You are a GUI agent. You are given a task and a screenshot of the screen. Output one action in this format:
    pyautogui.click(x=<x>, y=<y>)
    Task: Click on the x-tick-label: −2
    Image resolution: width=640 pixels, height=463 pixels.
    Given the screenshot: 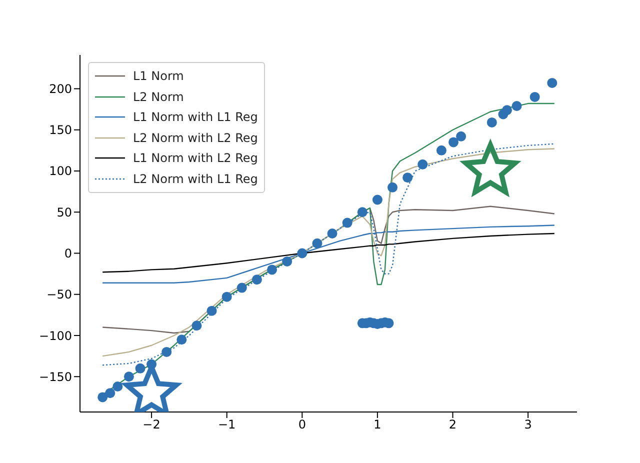 What is the action you would take?
    pyautogui.click(x=151, y=425)
    